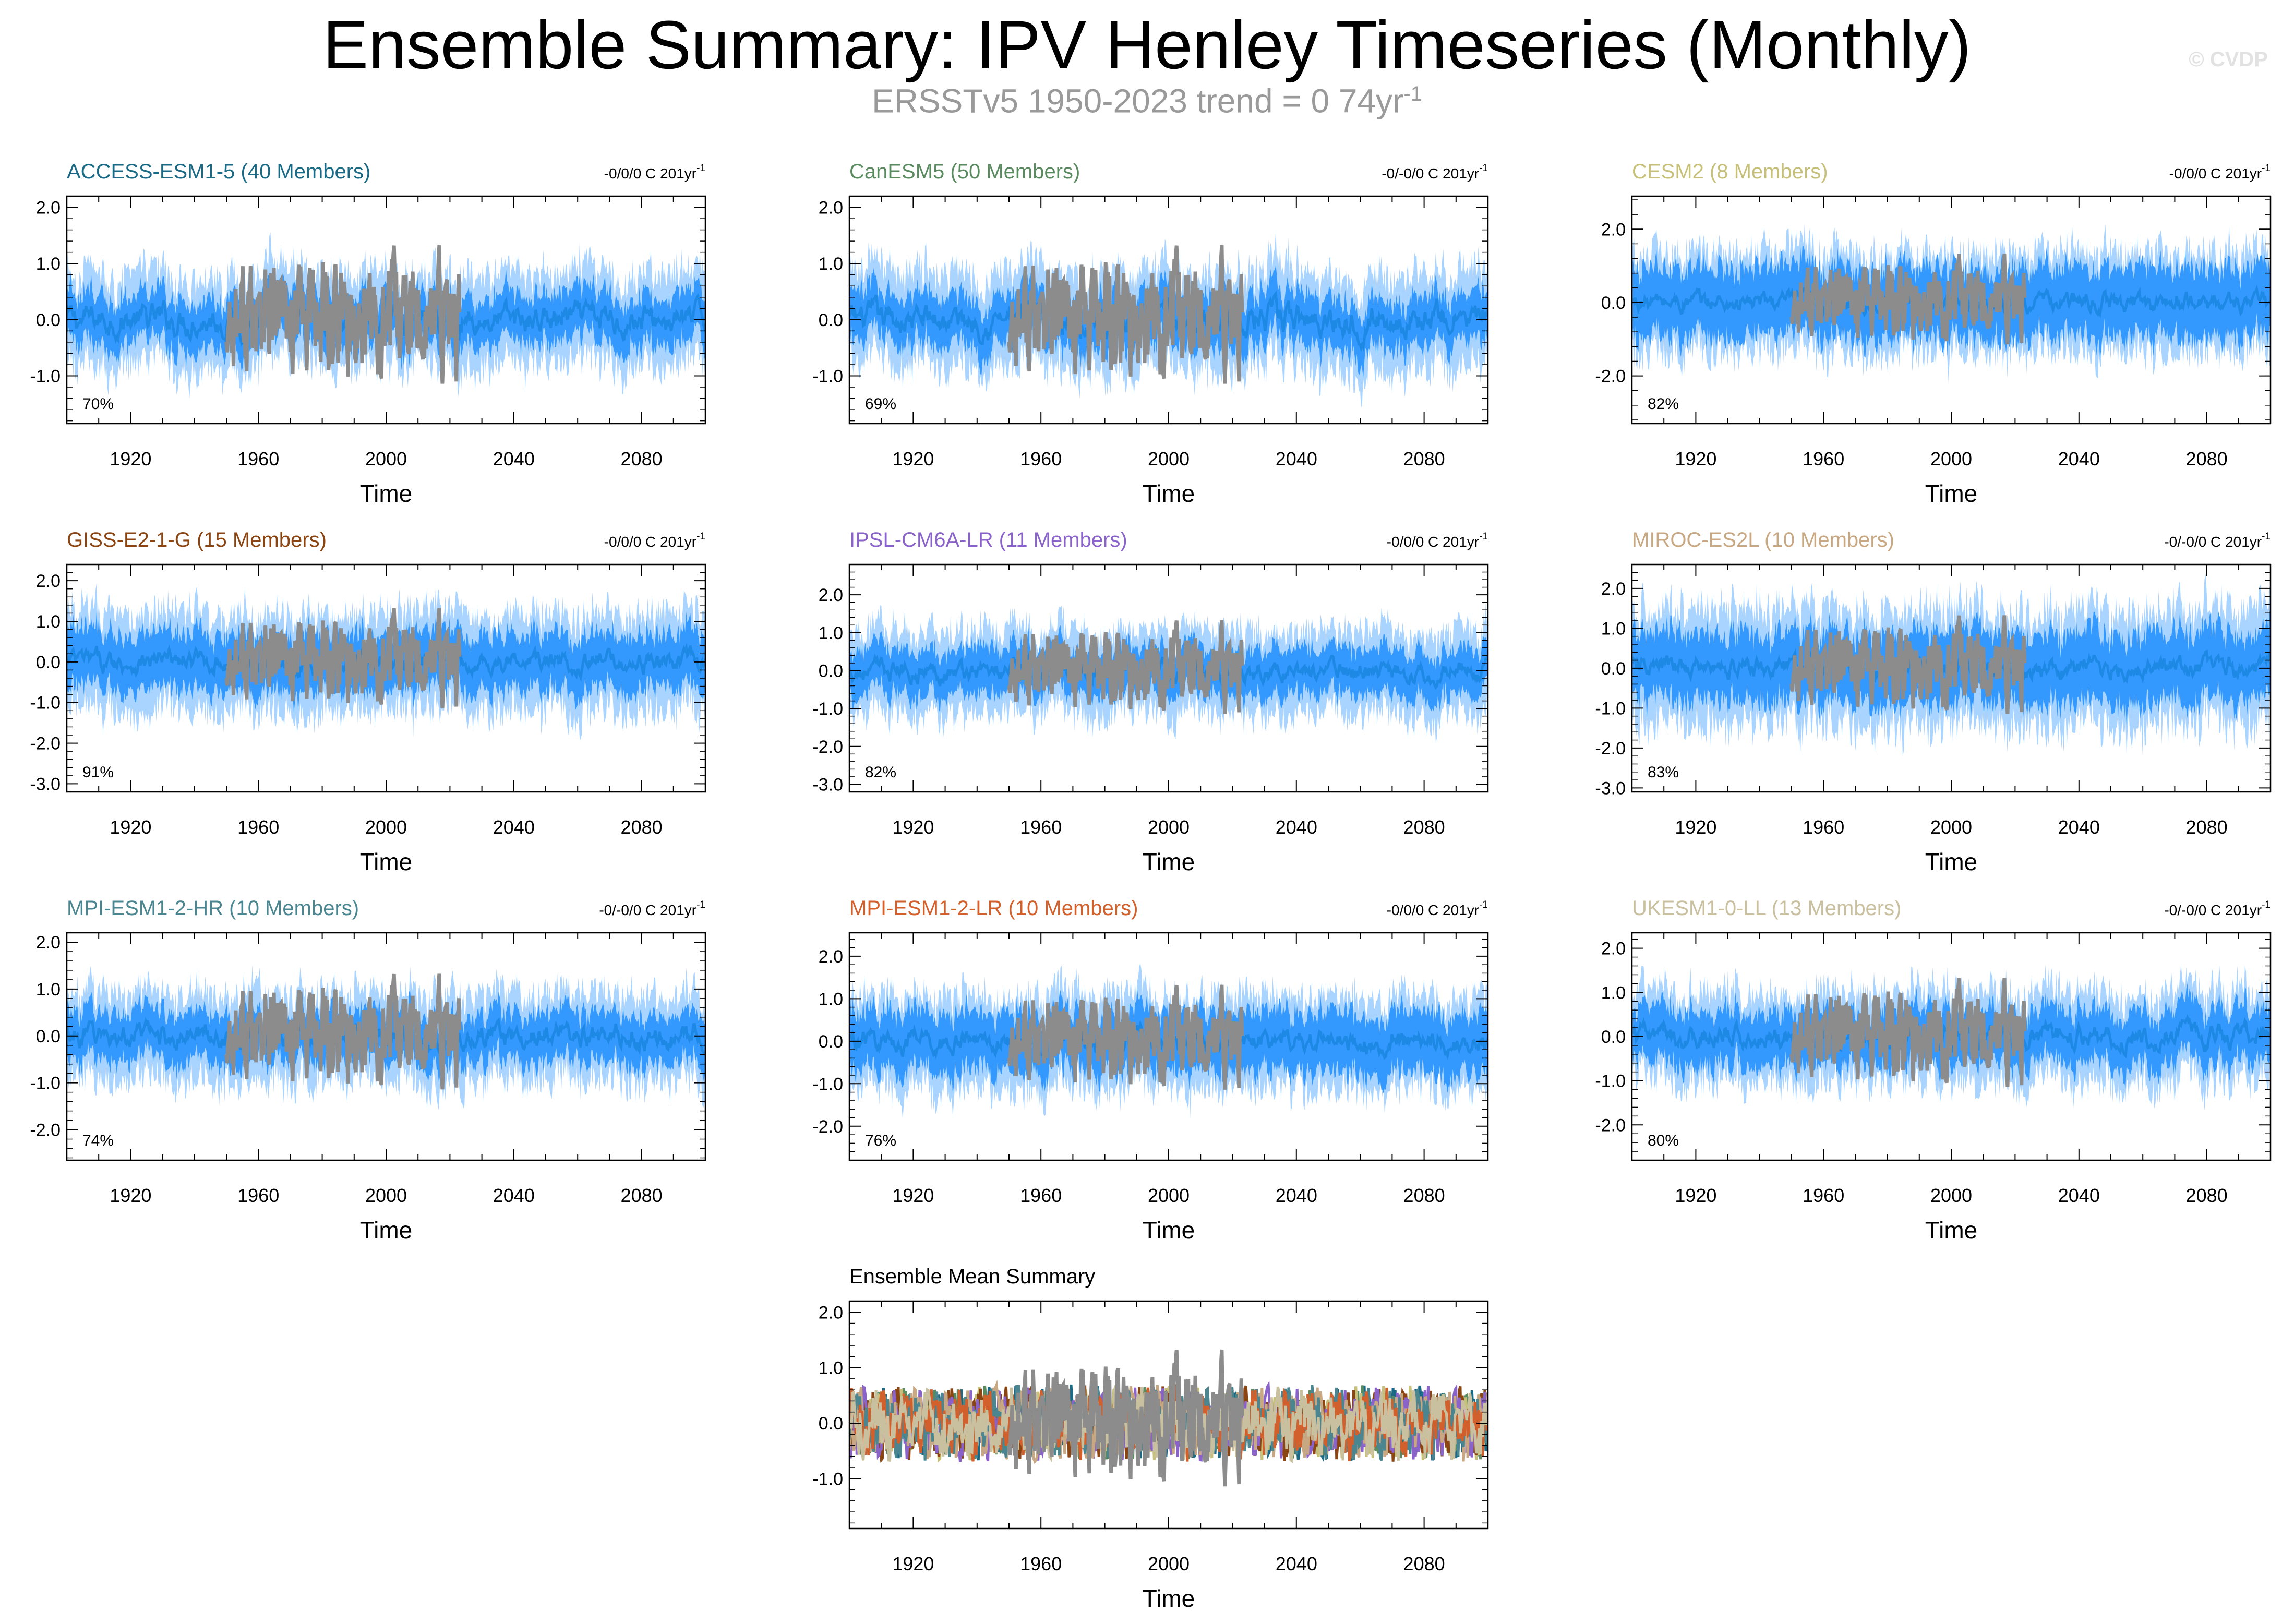 This screenshot has height=1624, width=2294. Describe the element at coordinates (972, 1276) in the screenshot. I see `panel-title: Ensemble Mean Summary` at that location.